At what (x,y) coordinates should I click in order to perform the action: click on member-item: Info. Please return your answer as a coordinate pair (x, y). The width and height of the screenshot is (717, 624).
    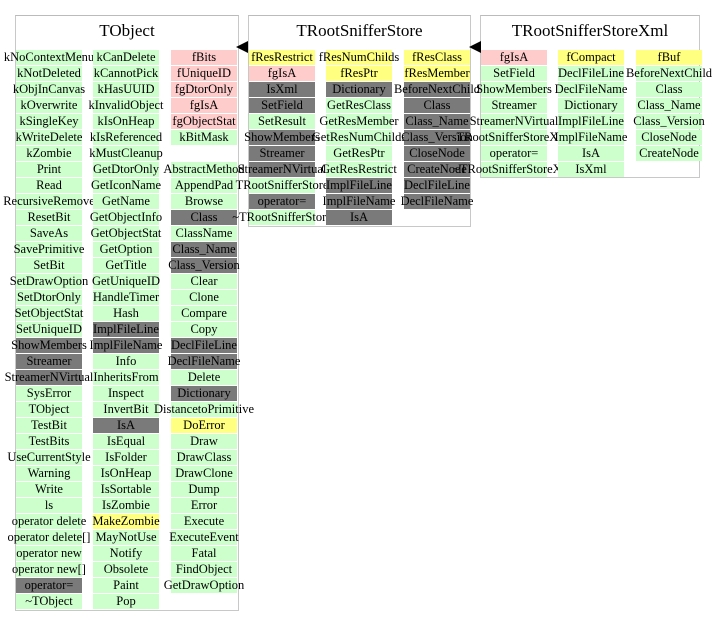
    Looking at the image, I should click on (126, 361).